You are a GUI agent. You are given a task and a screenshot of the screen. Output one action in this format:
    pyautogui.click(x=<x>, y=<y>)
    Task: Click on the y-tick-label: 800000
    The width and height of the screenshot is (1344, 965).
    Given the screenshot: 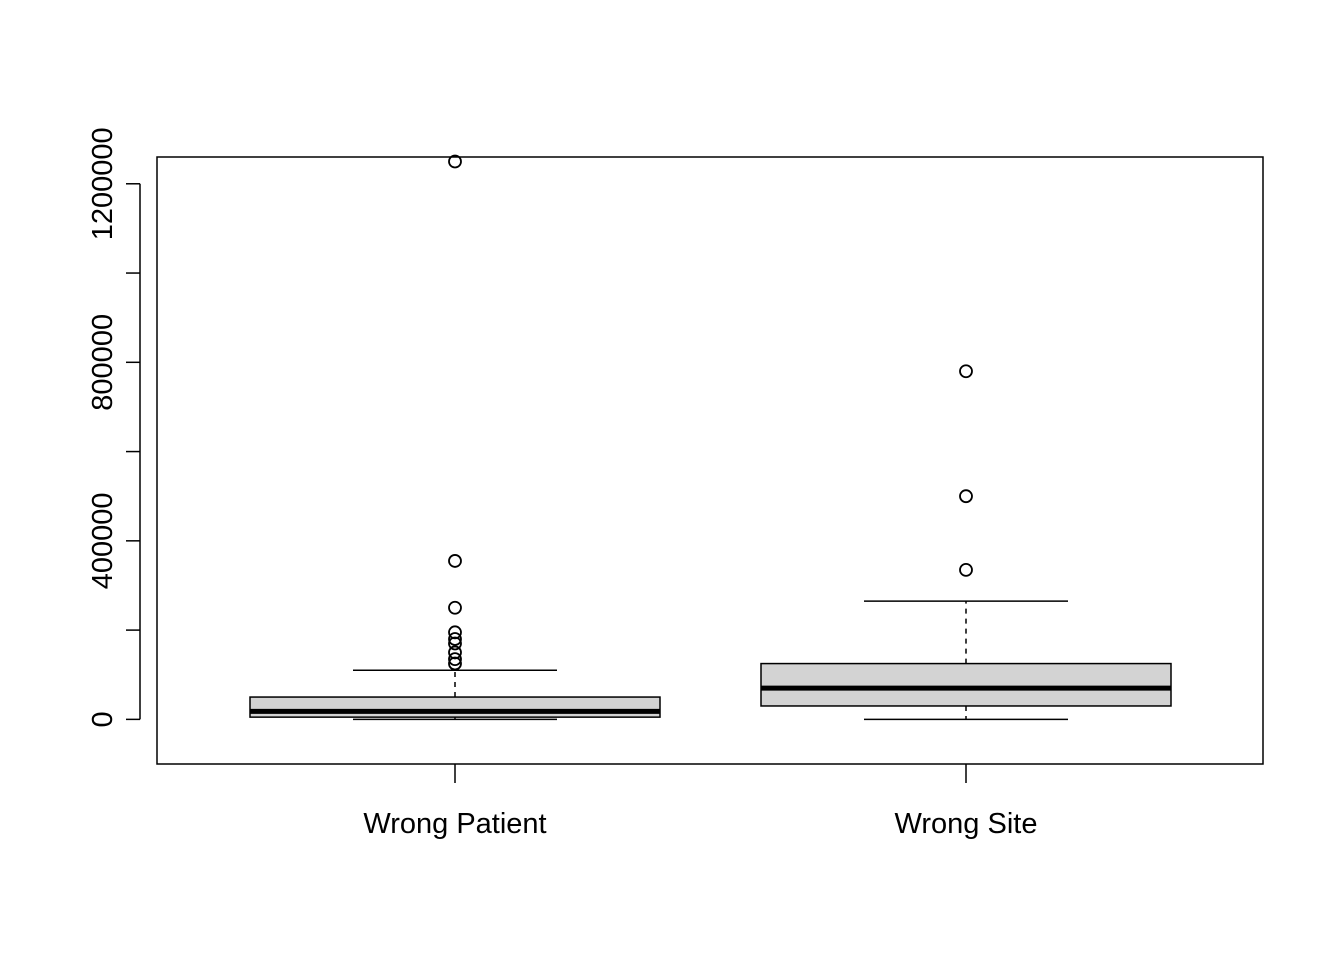 What is the action you would take?
    pyautogui.click(x=103, y=362)
    